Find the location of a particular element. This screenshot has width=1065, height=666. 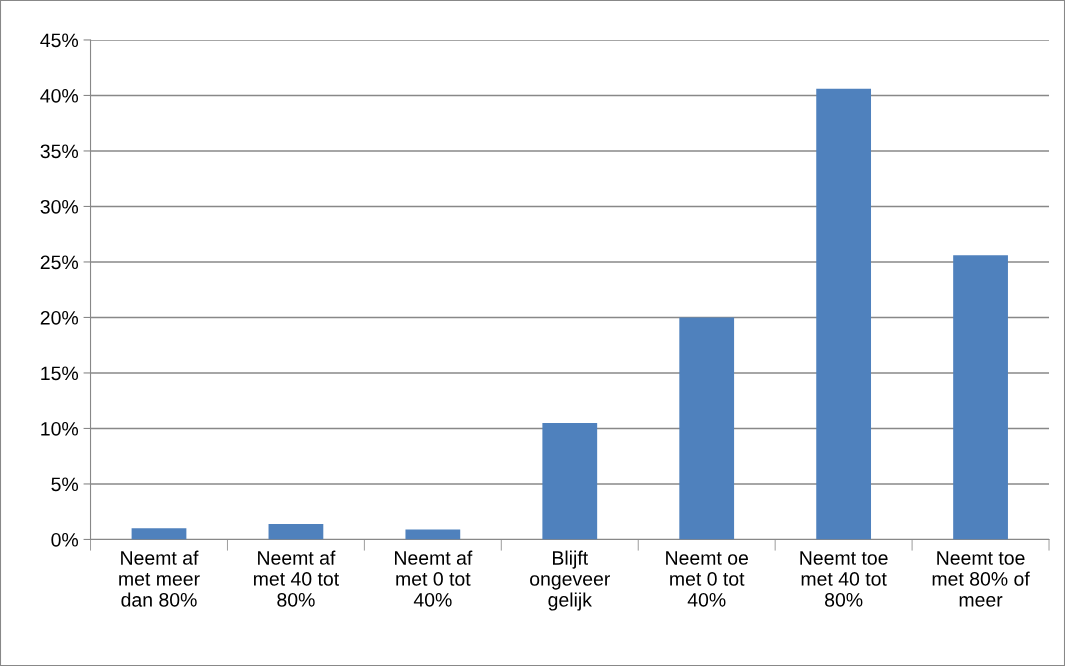

x-tick-label: Neemt af met 40 tot 80% is located at coordinates (296, 578).